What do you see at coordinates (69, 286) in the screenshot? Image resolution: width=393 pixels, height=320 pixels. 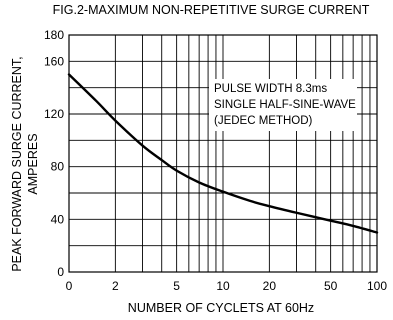 I see `x-tick-label: 0` at bounding box center [69, 286].